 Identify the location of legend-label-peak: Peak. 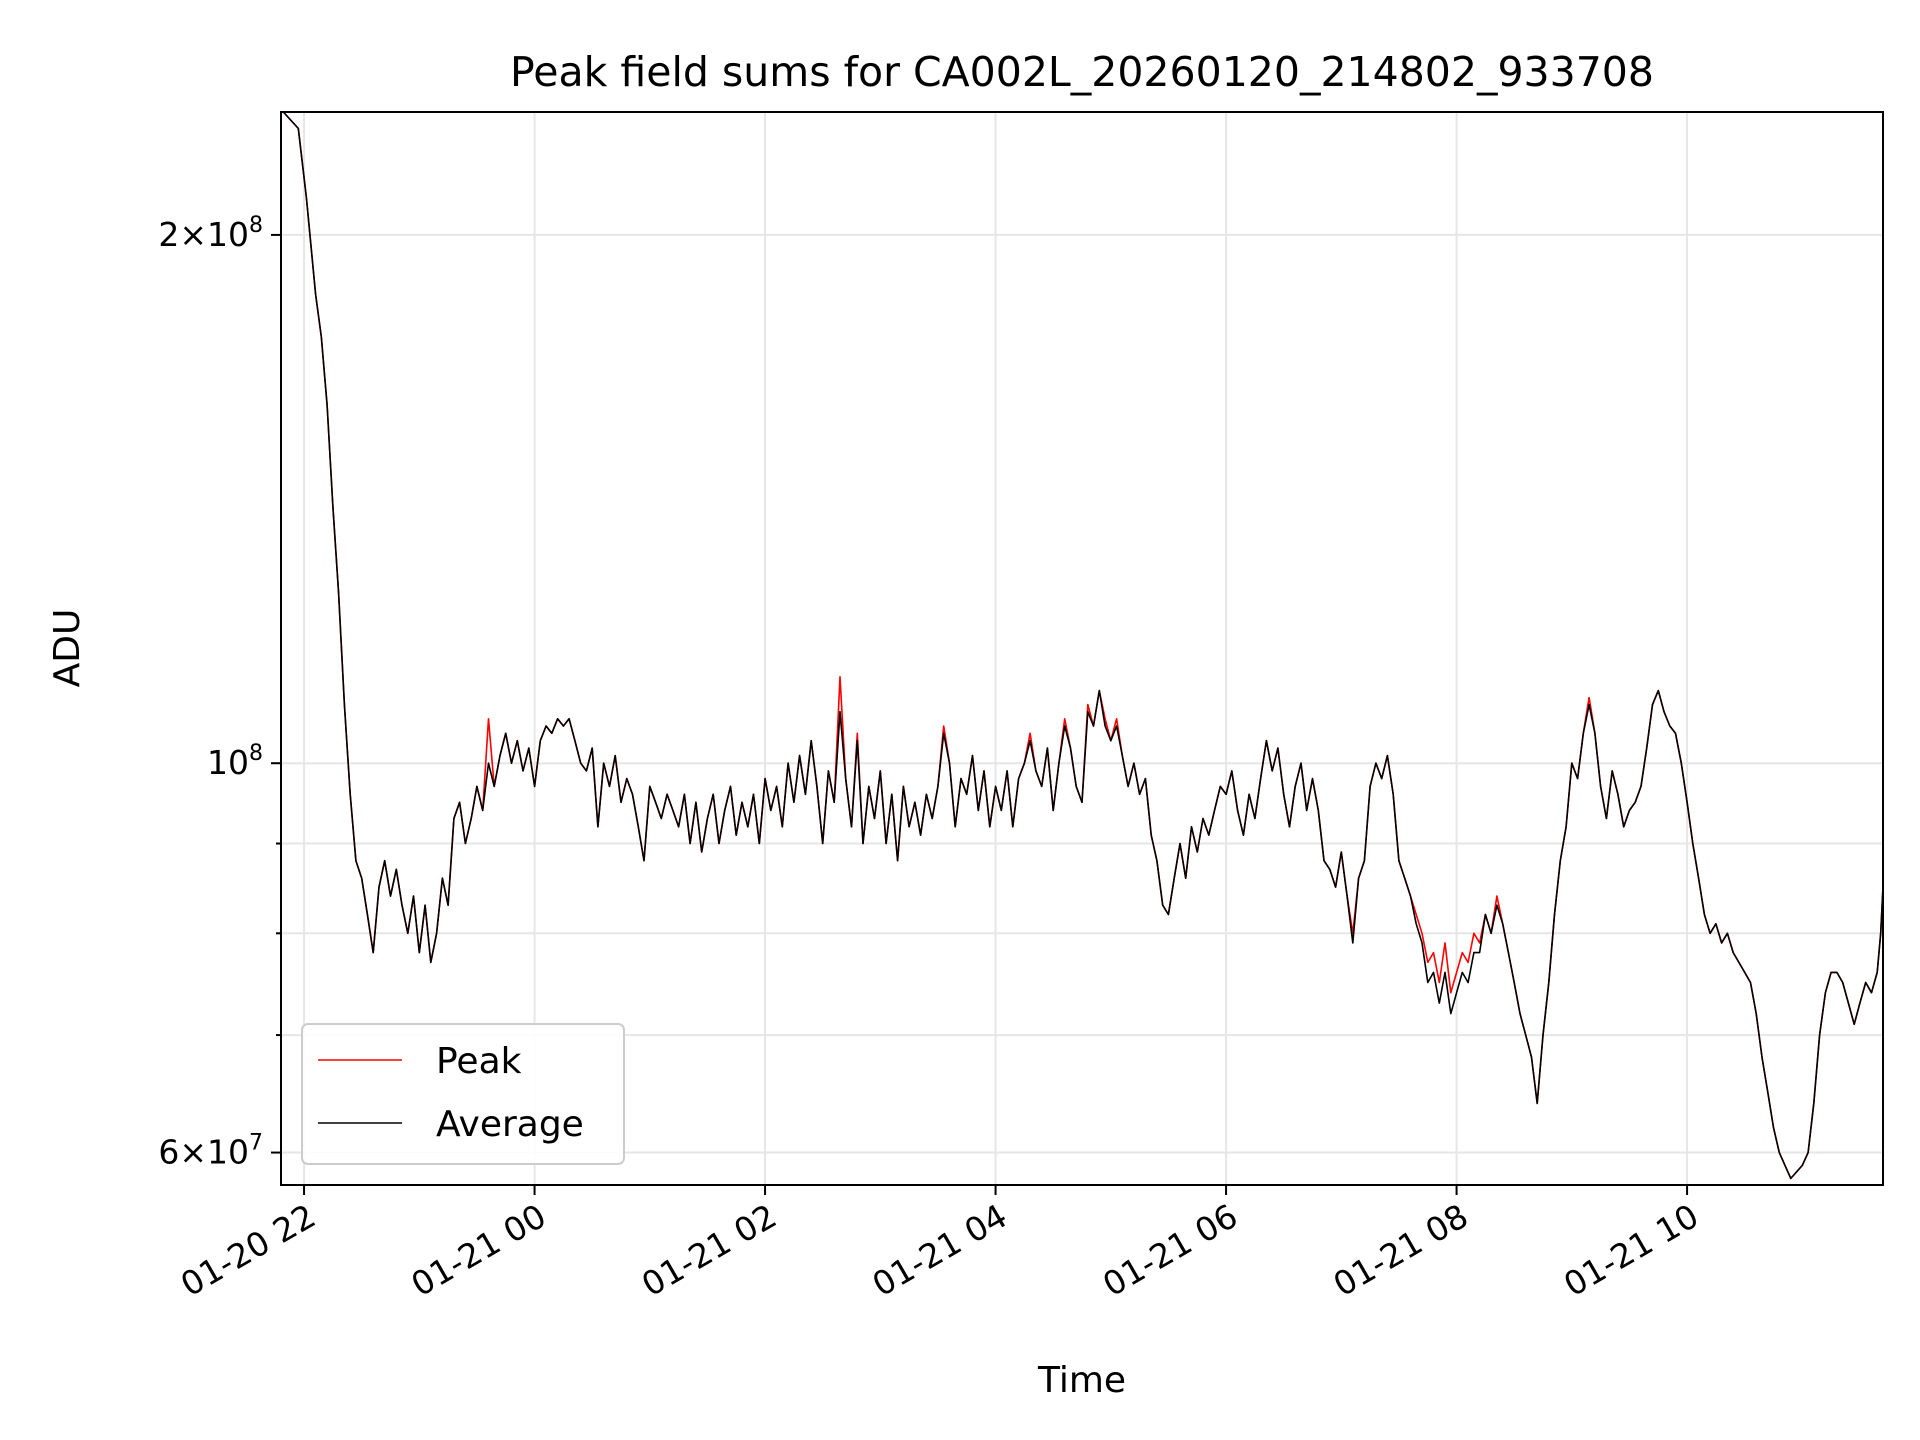
(479, 1061).